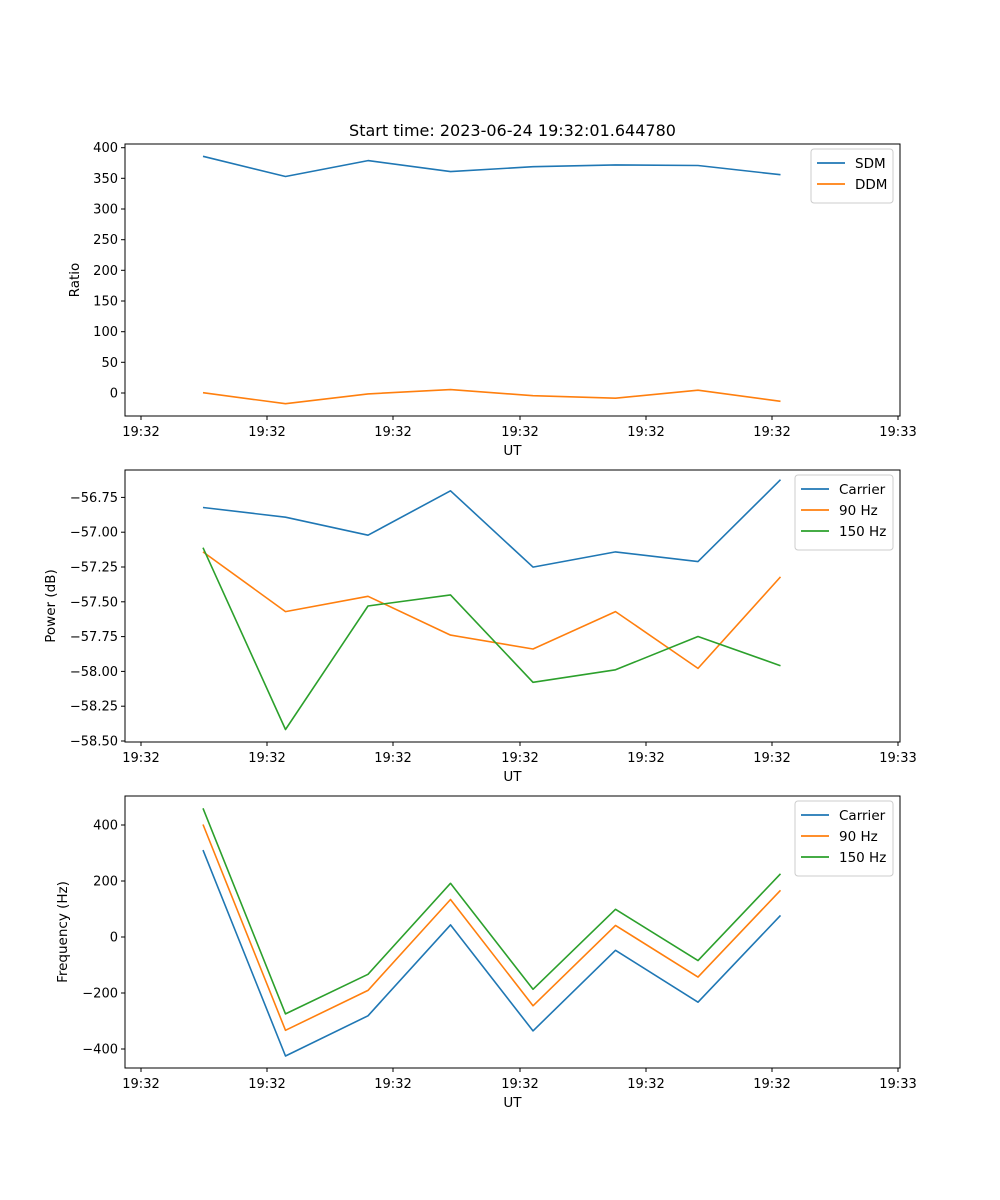 The width and height of the screenshot is (1000, 1200). Describe the element at coordinates (105, 332) in the screenshot. I see `y-tick-label: 100` at that location.